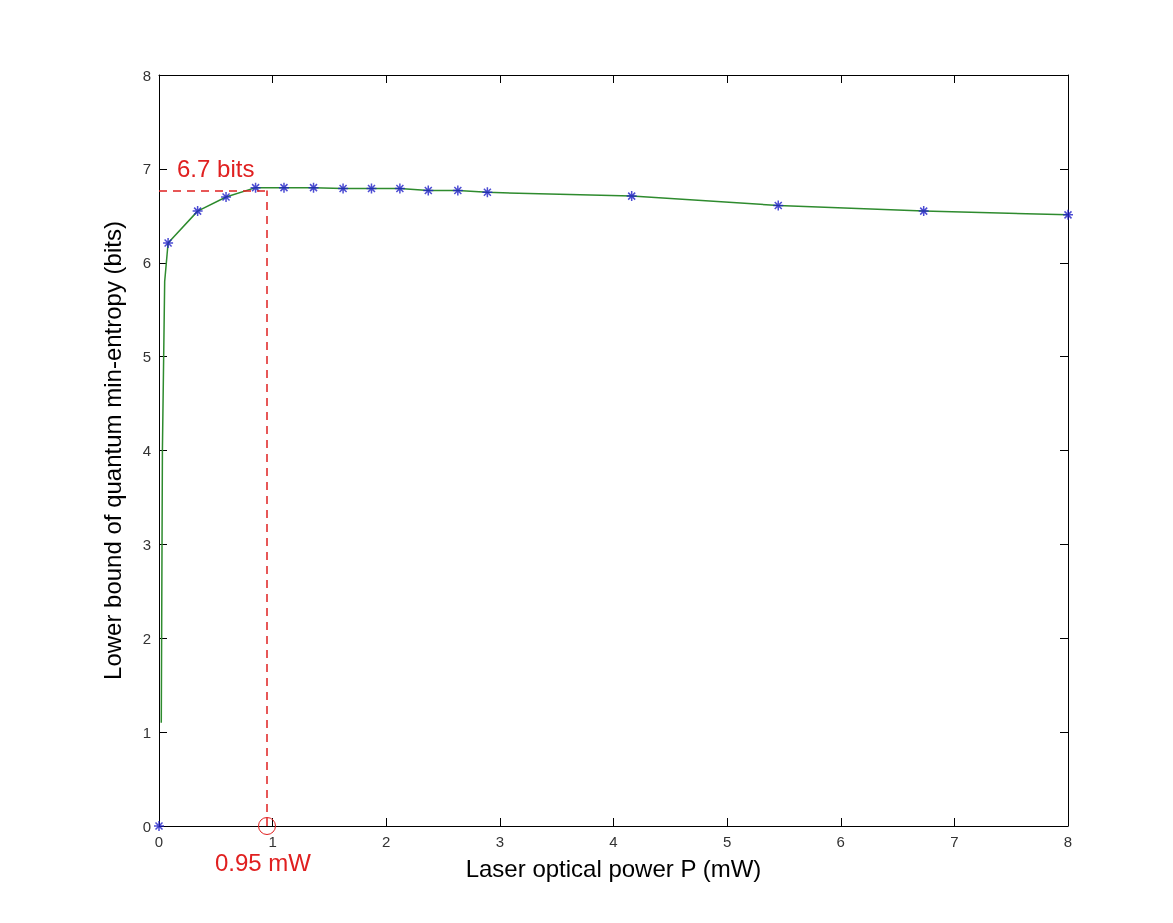 The image size is (1173, 923). I want to click on y-axis-title: Lower bound of quantum min-entropy (bits), so click(112, 450).